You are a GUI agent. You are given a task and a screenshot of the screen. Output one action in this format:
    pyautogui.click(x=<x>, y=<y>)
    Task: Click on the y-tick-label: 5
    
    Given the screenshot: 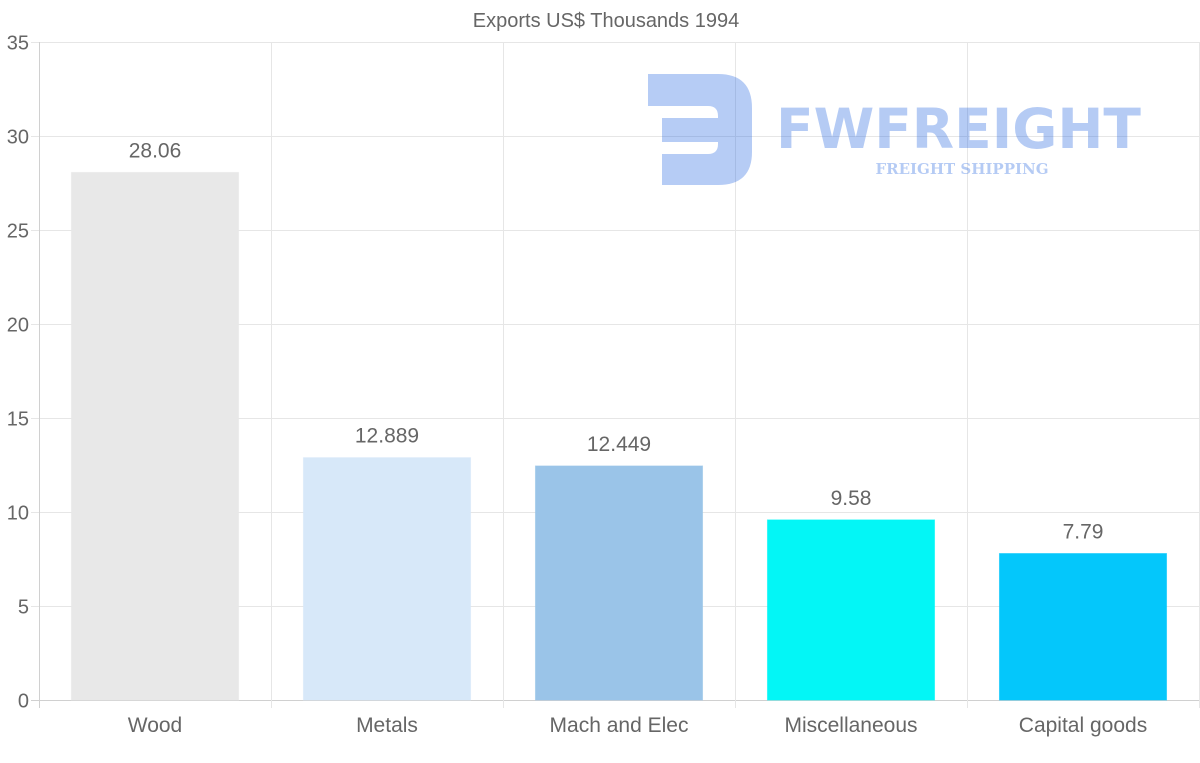 What is the action you would take?
    pyautogui.click(x=23, y=608)
    